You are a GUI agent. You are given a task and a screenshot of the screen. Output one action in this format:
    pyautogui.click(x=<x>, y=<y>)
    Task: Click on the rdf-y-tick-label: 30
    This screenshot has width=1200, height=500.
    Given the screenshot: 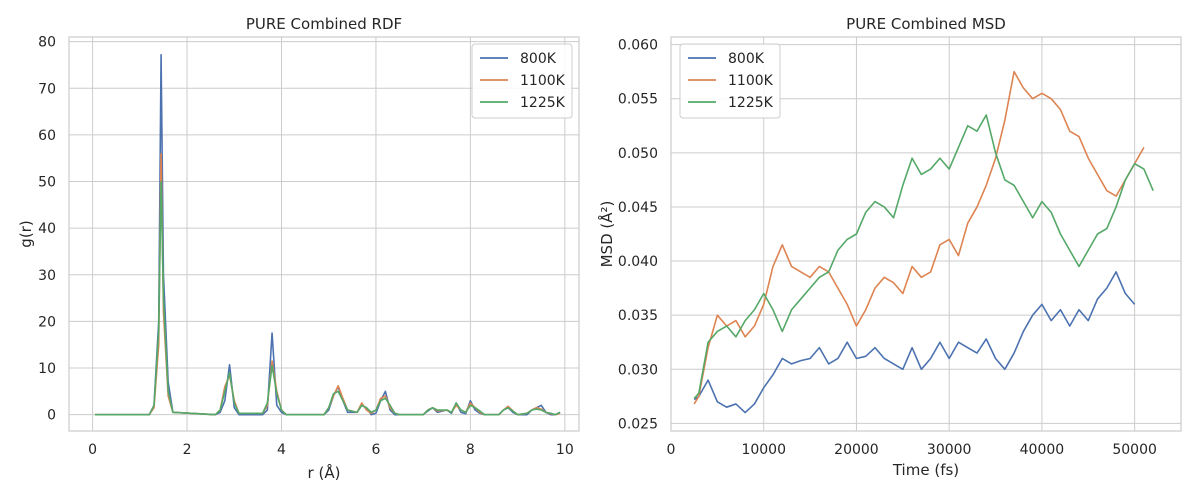 What is the action you would take?
    pyautogui.click(x=47, y=276)
    